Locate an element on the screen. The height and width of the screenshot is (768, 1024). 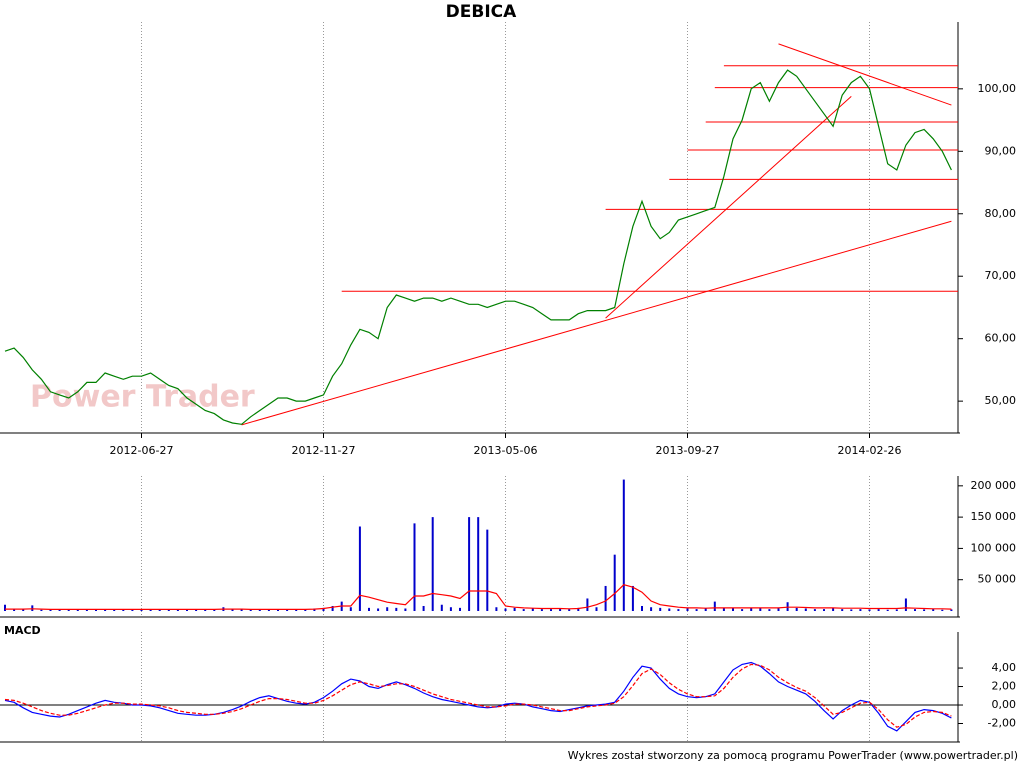
y-tick-label: 4,00 is located at coordinates (1004, 667).